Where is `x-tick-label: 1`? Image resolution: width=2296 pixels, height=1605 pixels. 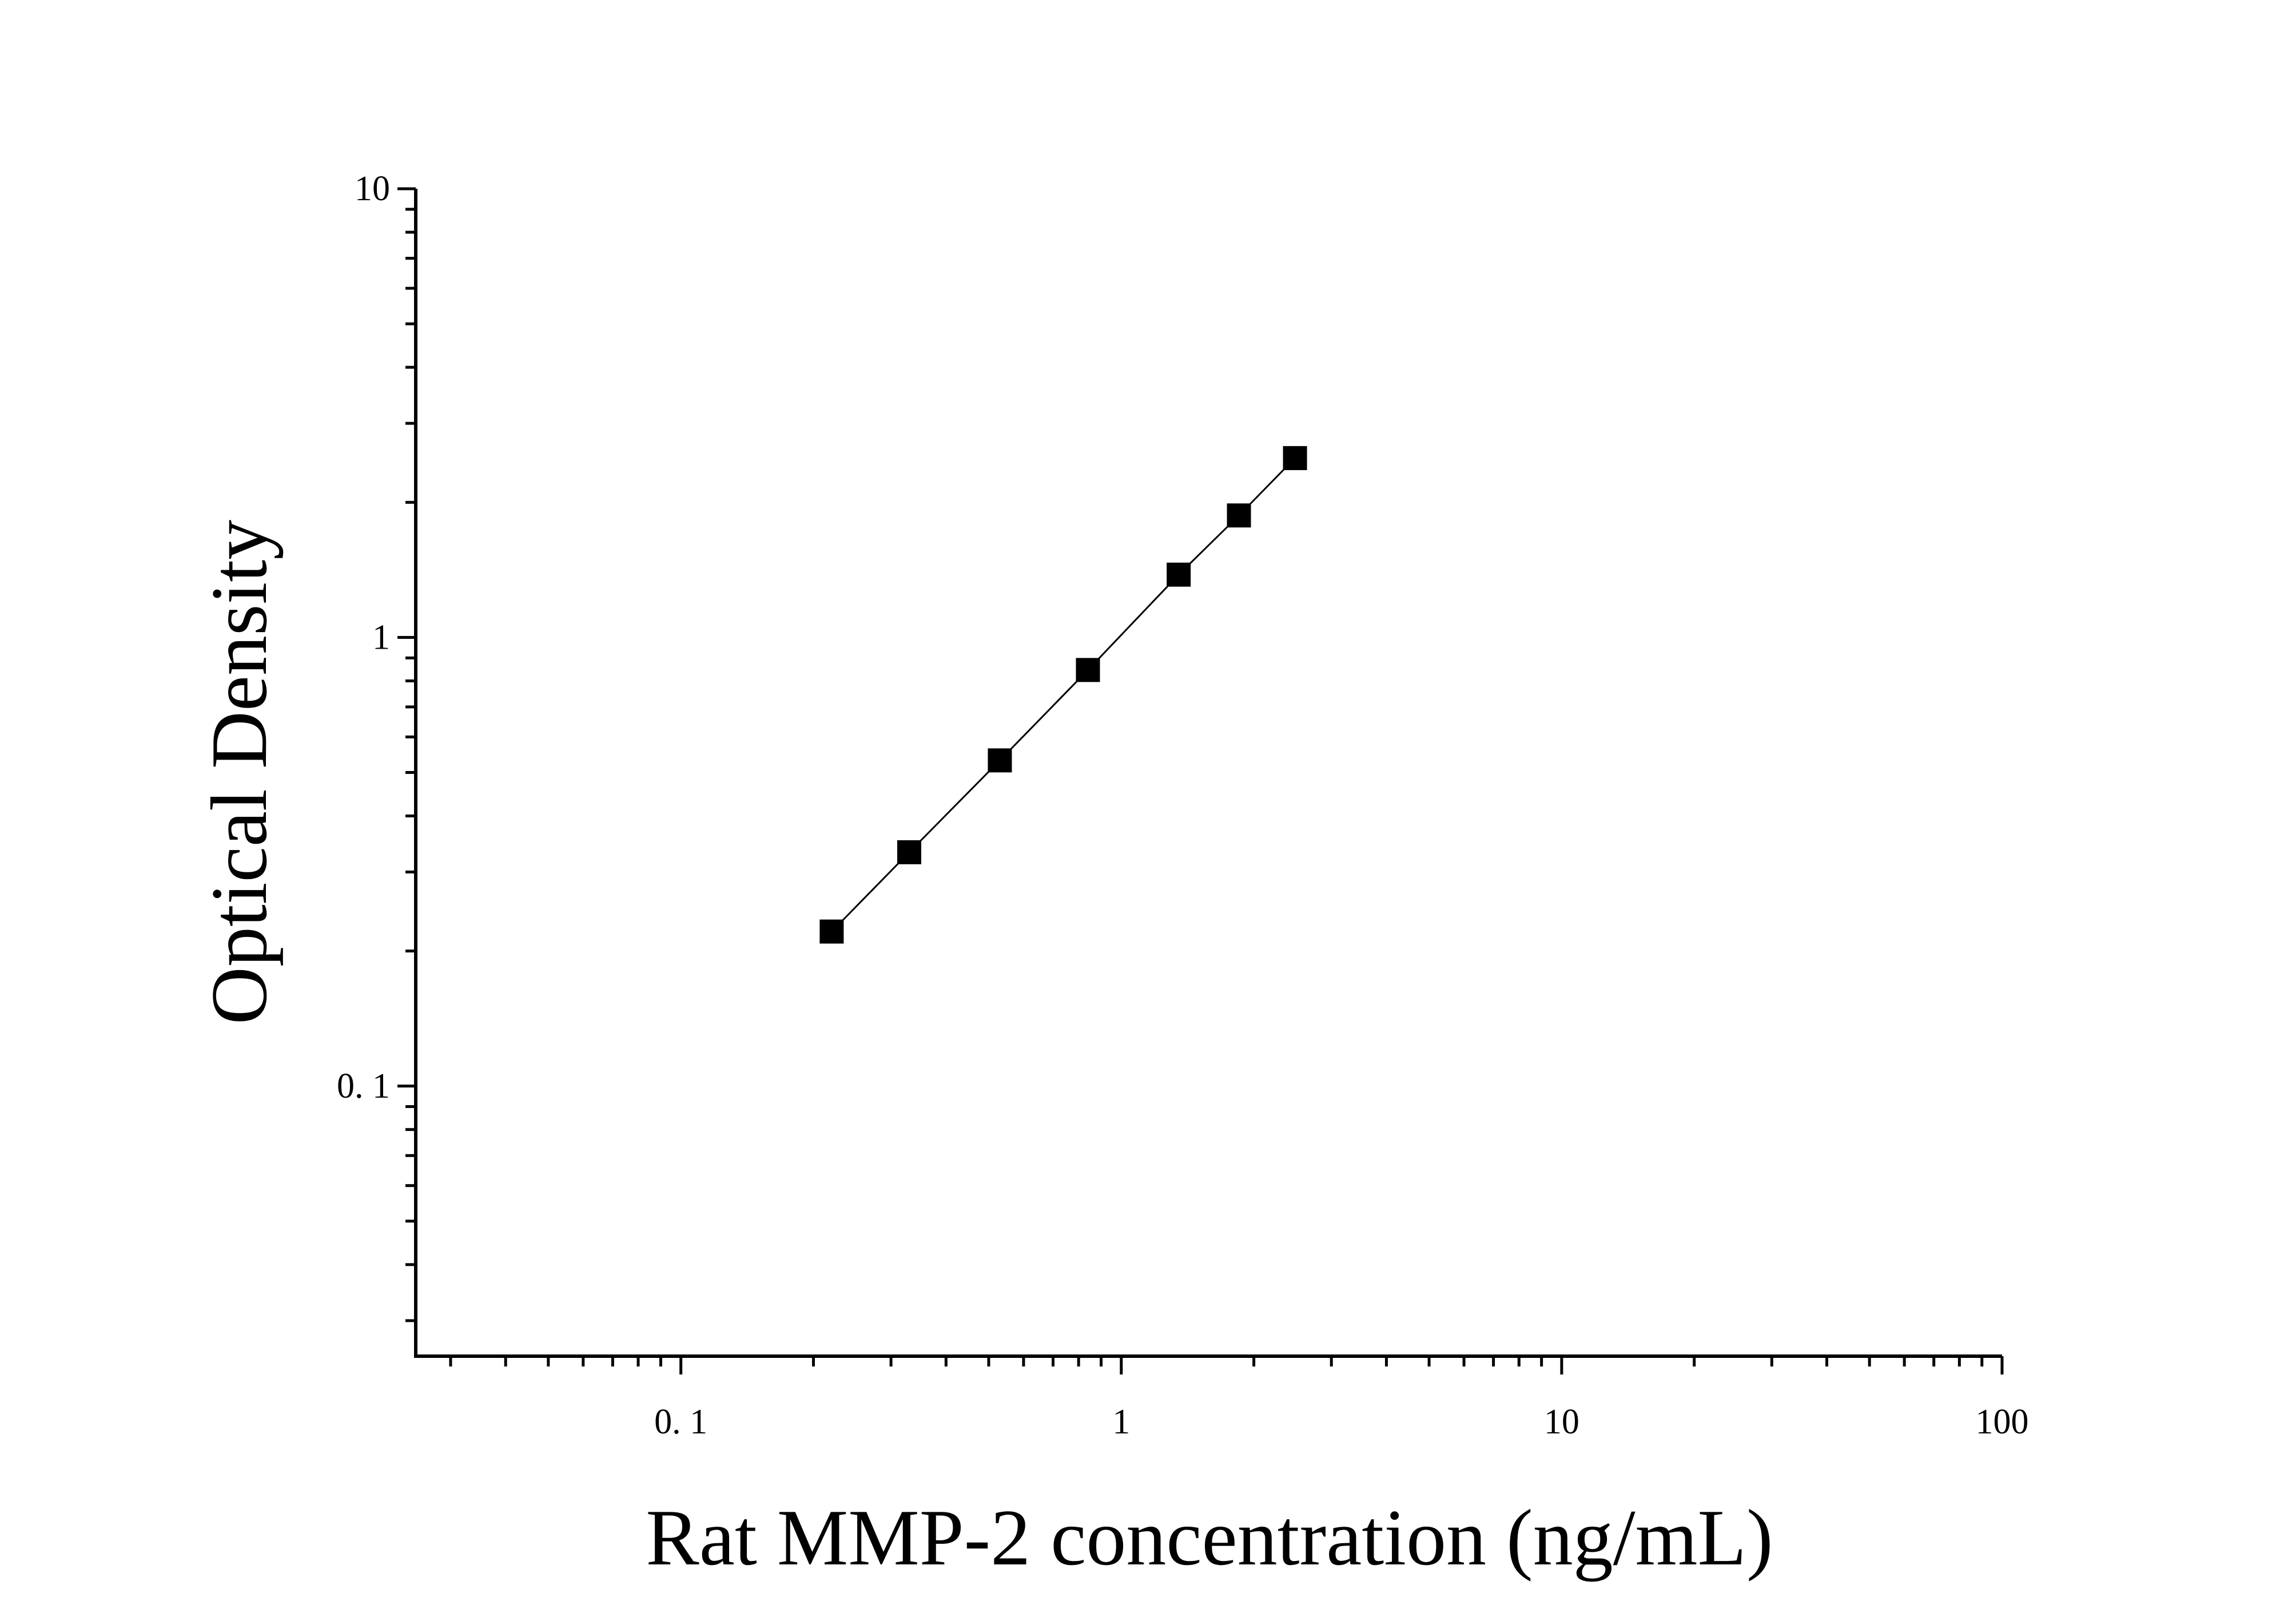
x-tick-label: 1 is located at coordinates (1121, 1422).